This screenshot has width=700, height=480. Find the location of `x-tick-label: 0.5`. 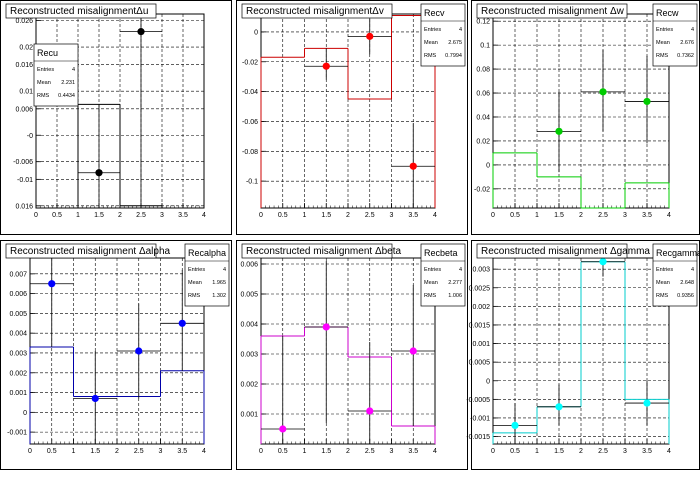

x-tick-label: 0.5 is located at coordinates (515, 215).